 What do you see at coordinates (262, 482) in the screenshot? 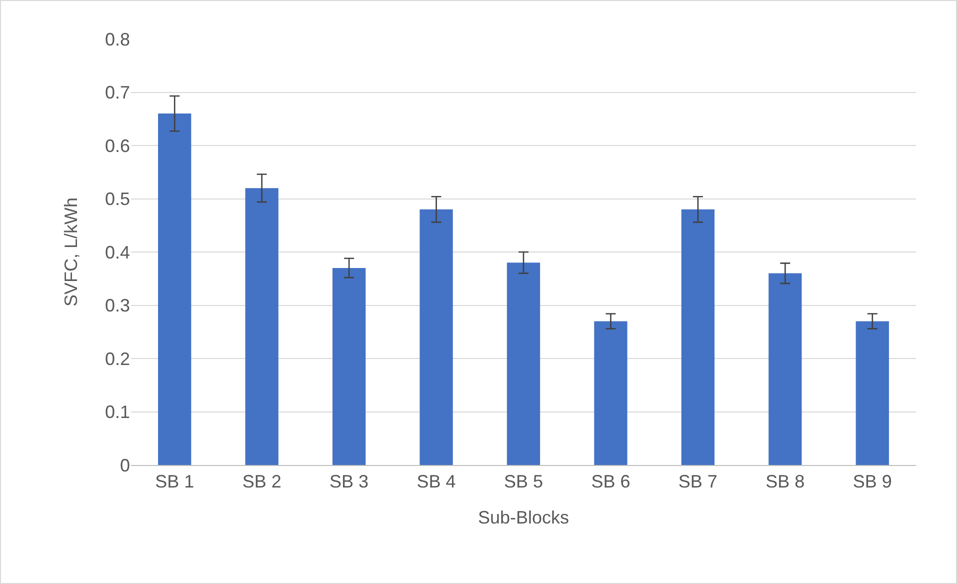
I see `x-tick-label: SB 2` at bounding box center [262, 482].